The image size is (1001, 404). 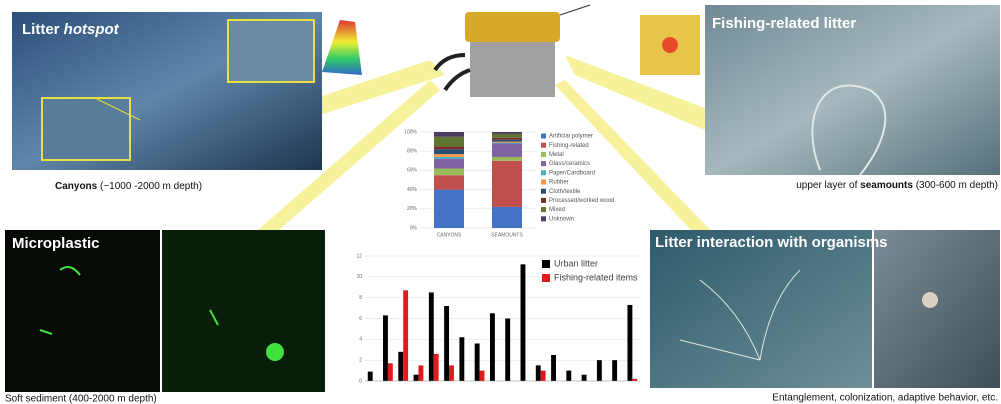 I want to click on y-tick-label: 12, so click(x=359, y=256).